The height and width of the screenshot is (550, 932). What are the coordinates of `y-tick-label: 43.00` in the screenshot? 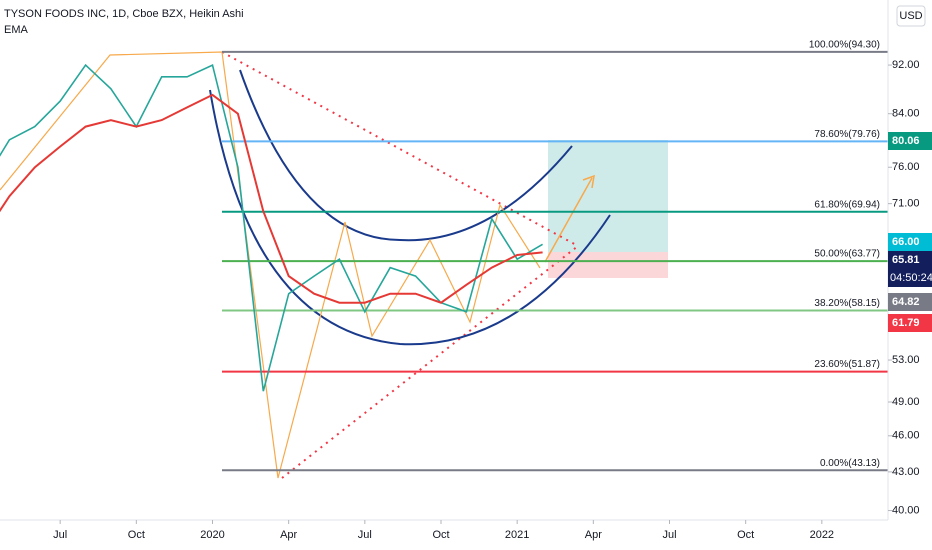 It's located at (906, 472).